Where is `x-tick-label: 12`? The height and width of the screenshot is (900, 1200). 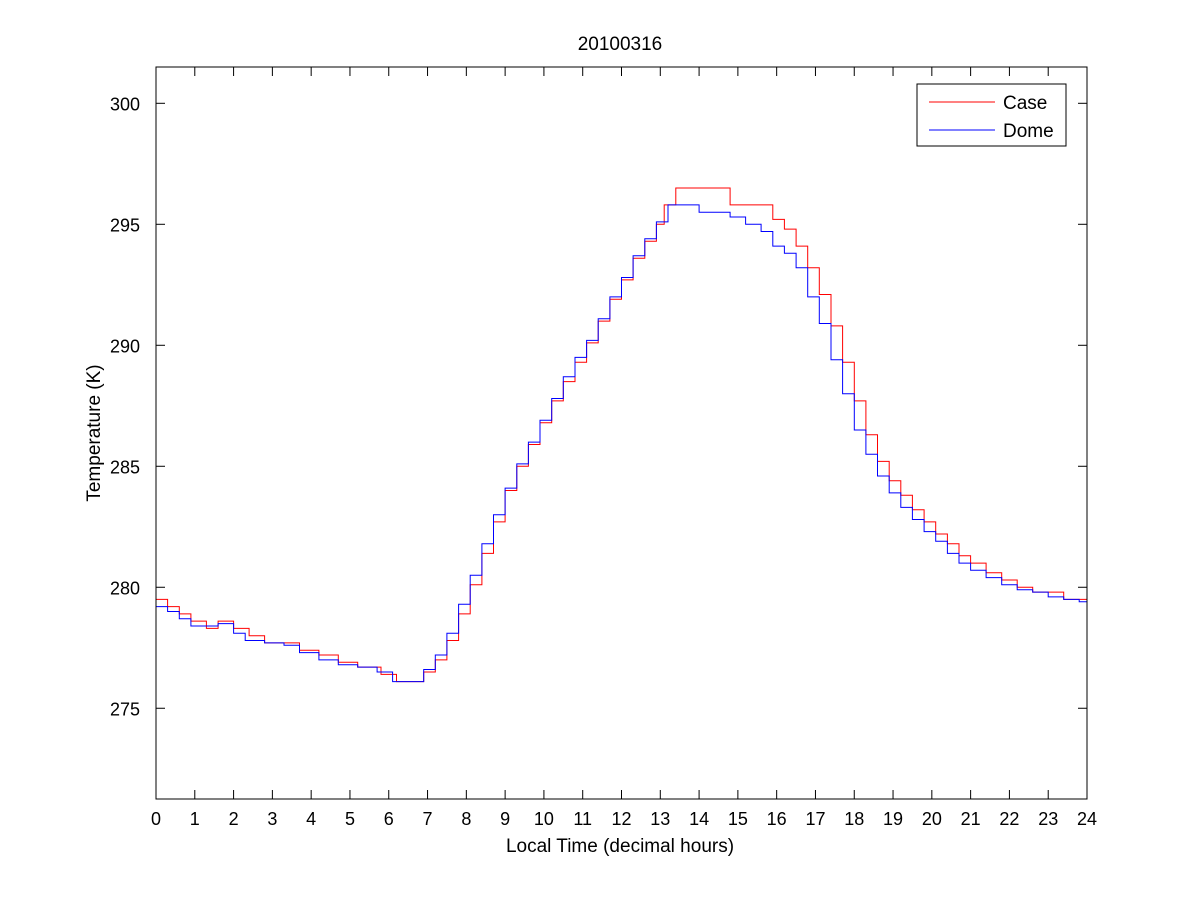
x-tick-label: 12 is located at coordinates (621, 819).